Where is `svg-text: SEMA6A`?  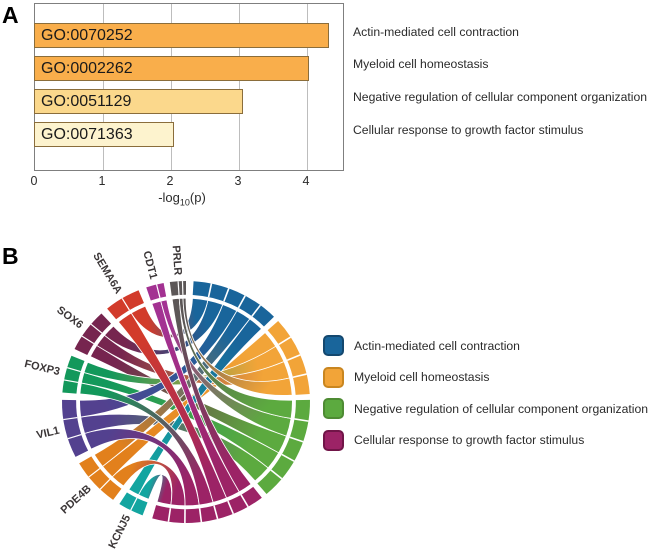
svg-text: SEMA6A is located at coordinates (107, 274).